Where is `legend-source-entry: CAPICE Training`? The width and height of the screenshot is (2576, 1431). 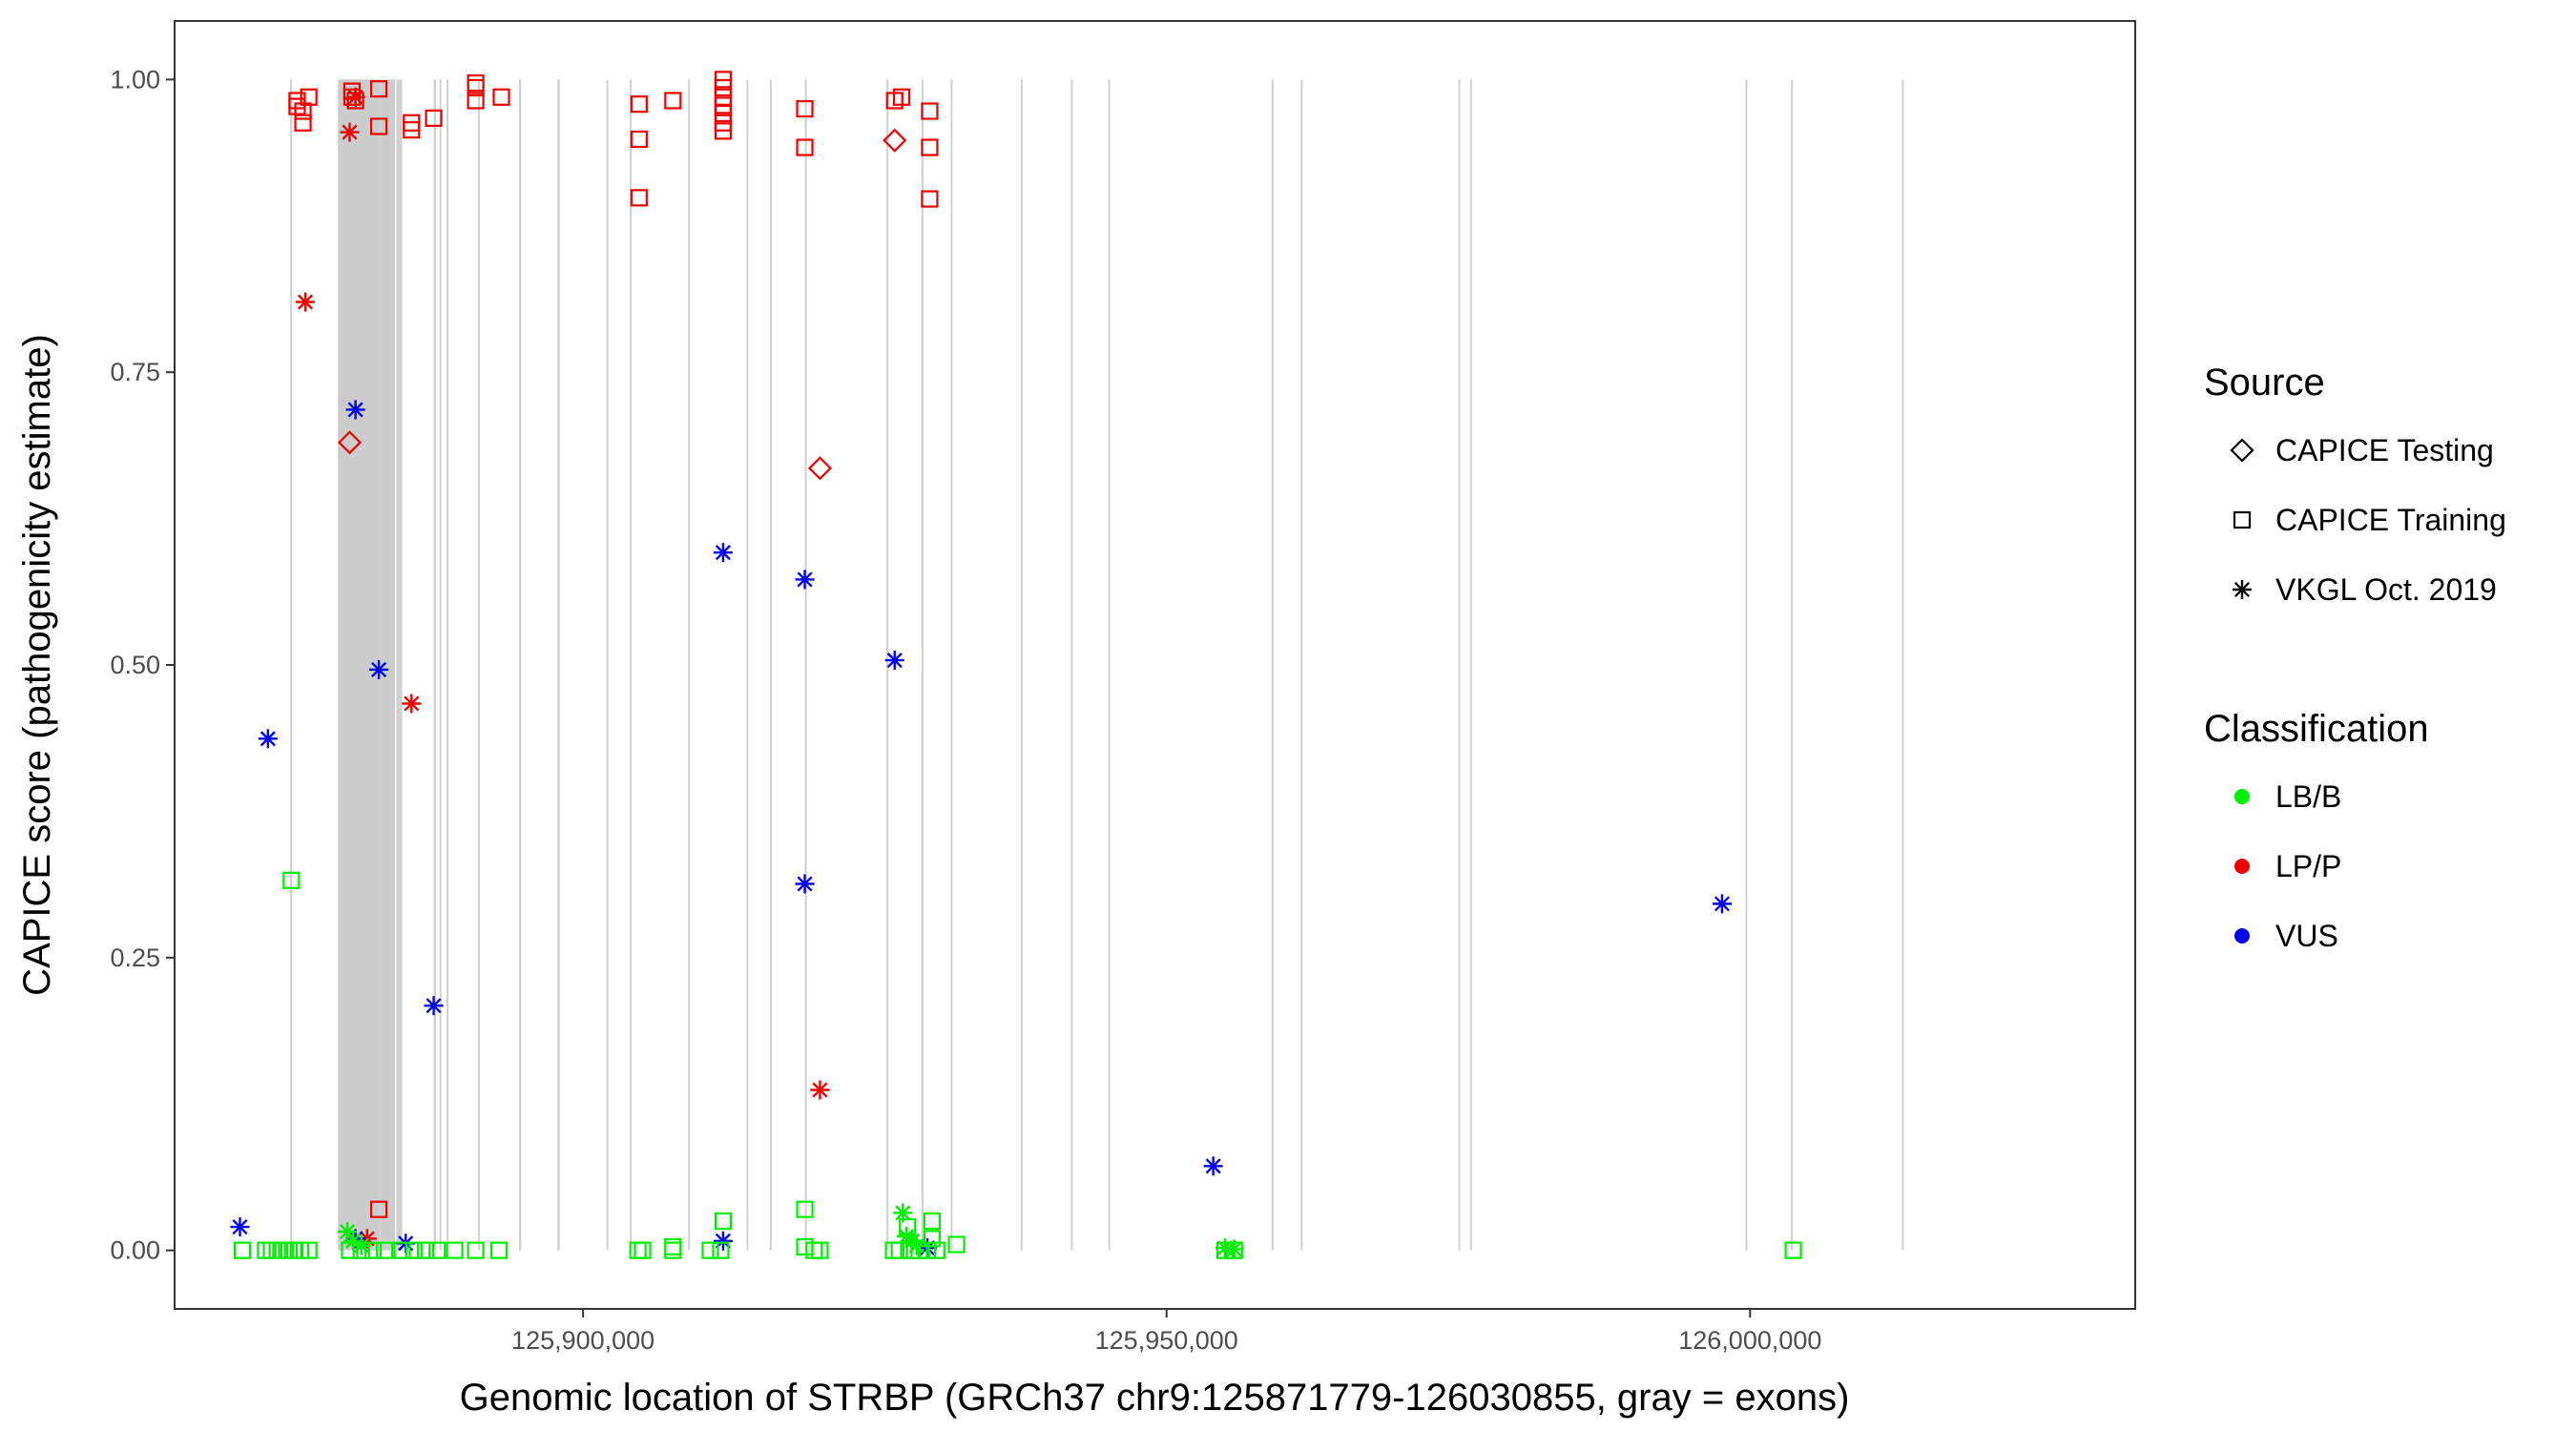
legend-source-entry: CAPICE Training is located at coordinates (2369, 520).